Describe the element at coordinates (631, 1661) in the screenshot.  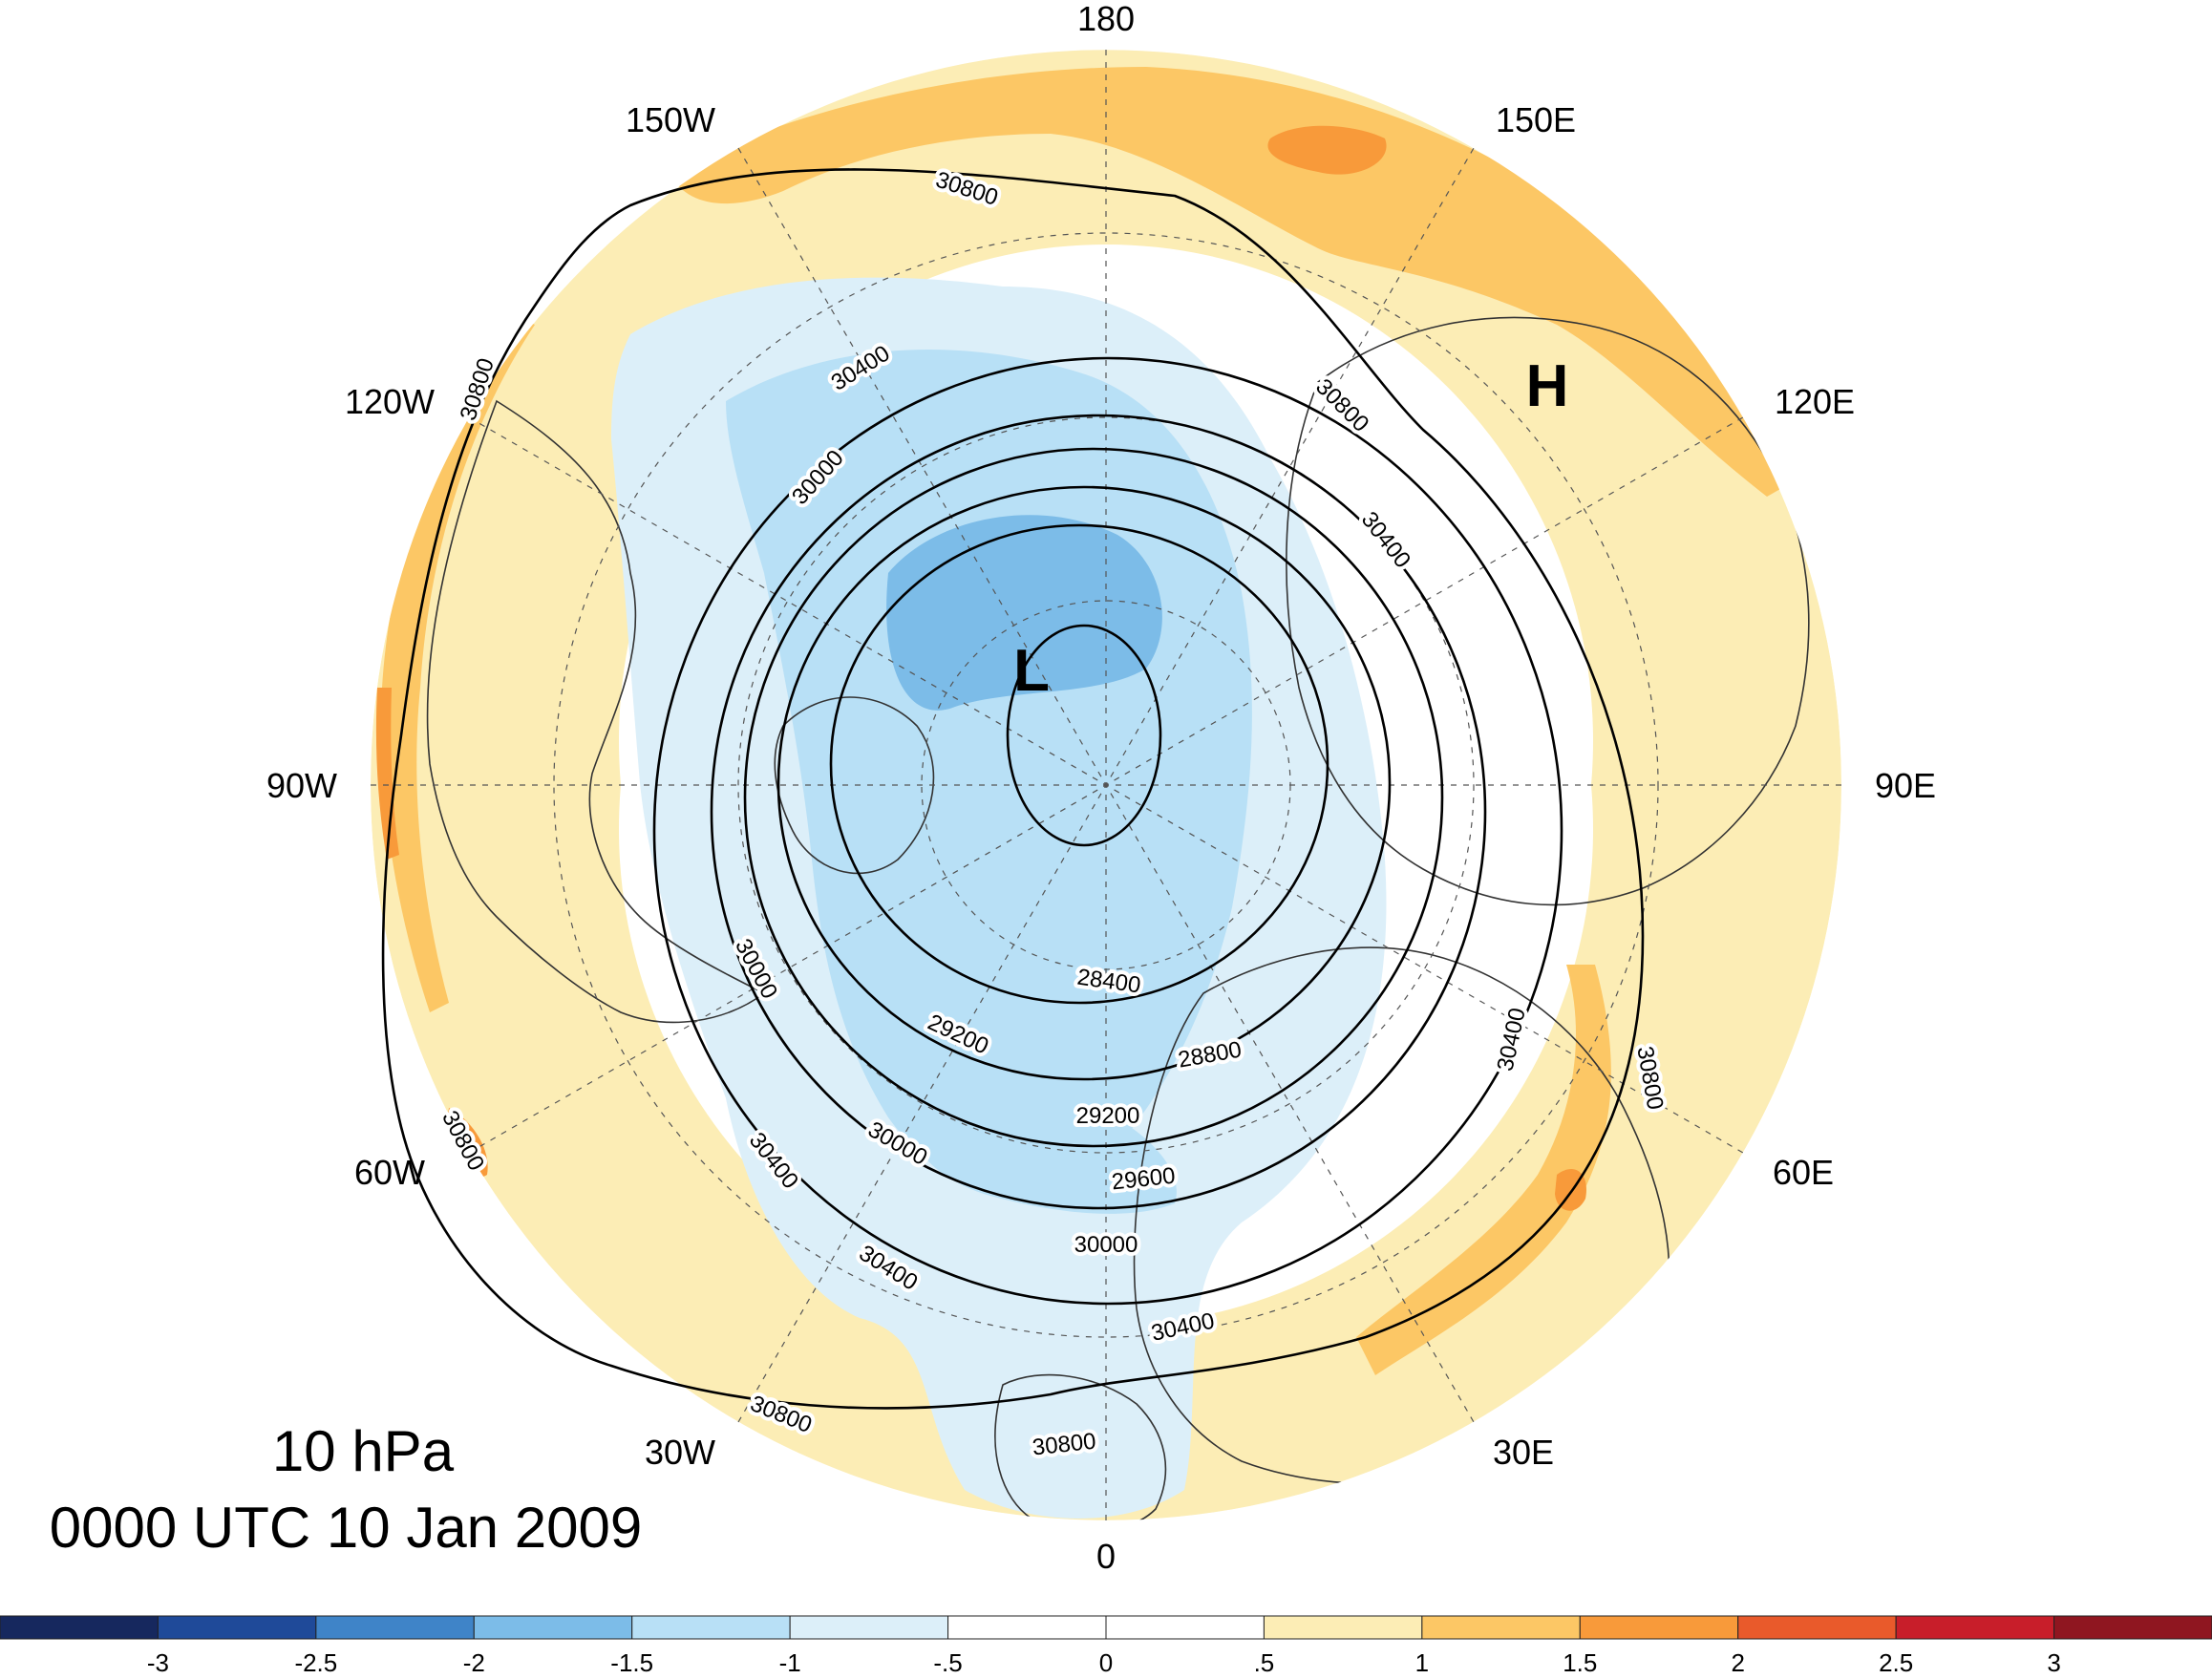
I see `colorbar-tick-label: -1.5` at that location.